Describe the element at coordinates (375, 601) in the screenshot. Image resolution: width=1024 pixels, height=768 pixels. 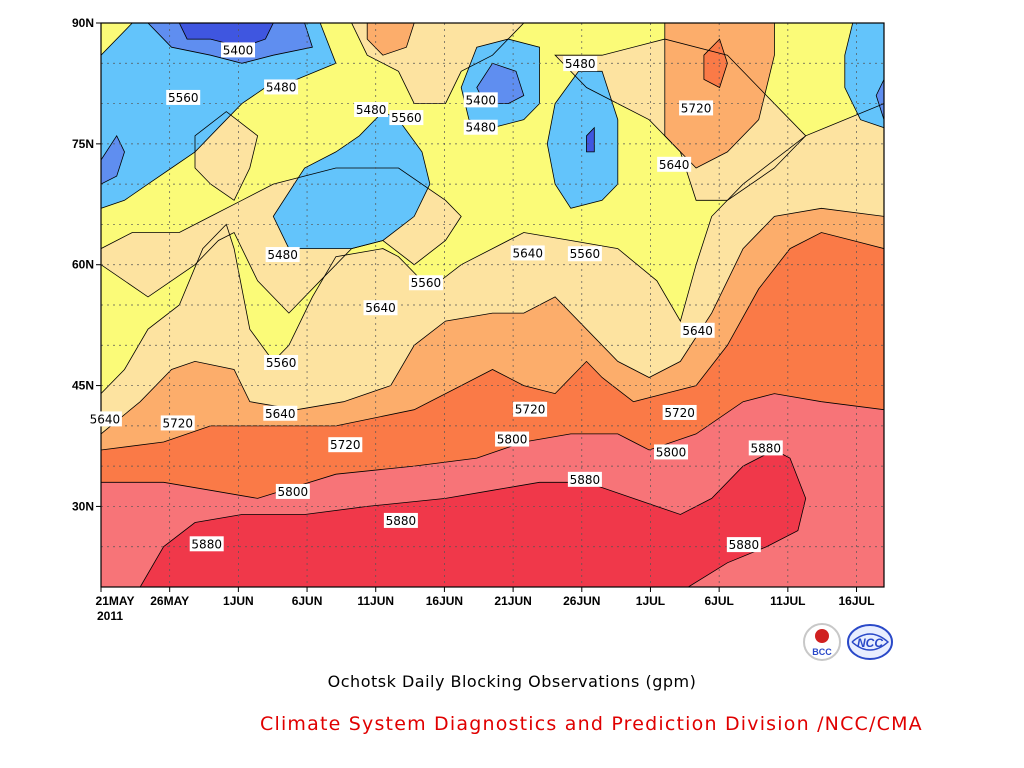
I see `x-tick-label: 11JUN` at that location.